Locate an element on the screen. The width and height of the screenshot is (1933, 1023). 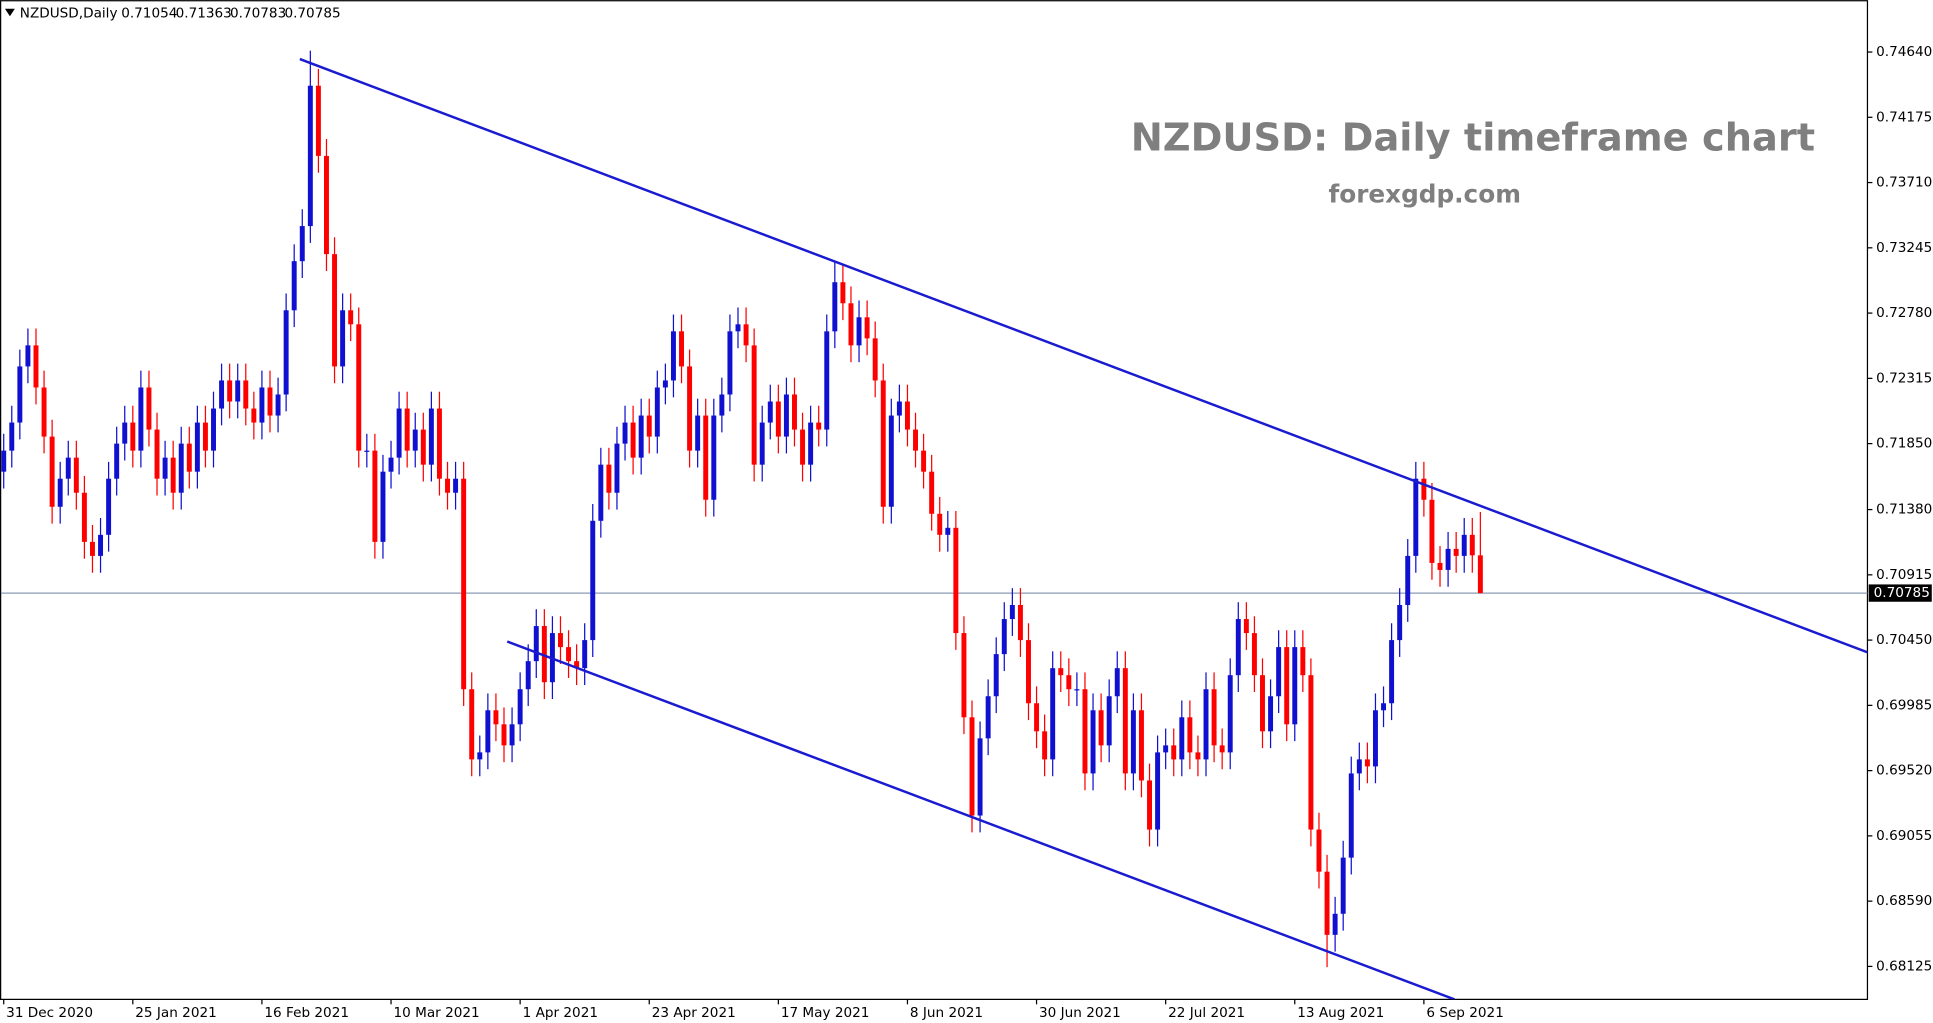
header-open: 0.71054 is located at coordinates (149, 14).